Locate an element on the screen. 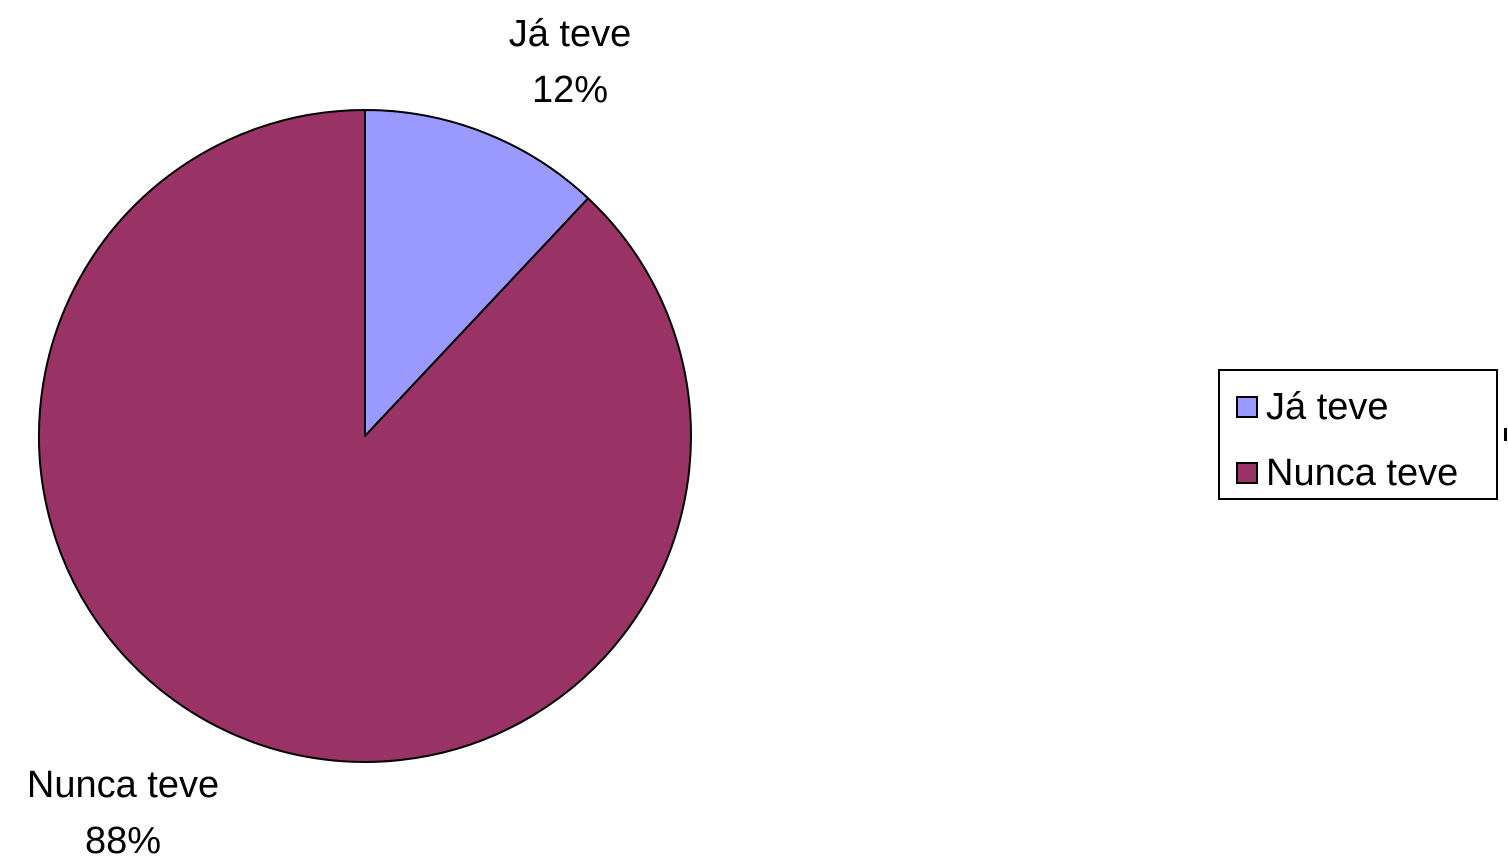 This screenshot has width=1508, height=864. legend-label-nunca-teve: Nunca teve is located at coordinates (1362, 473).